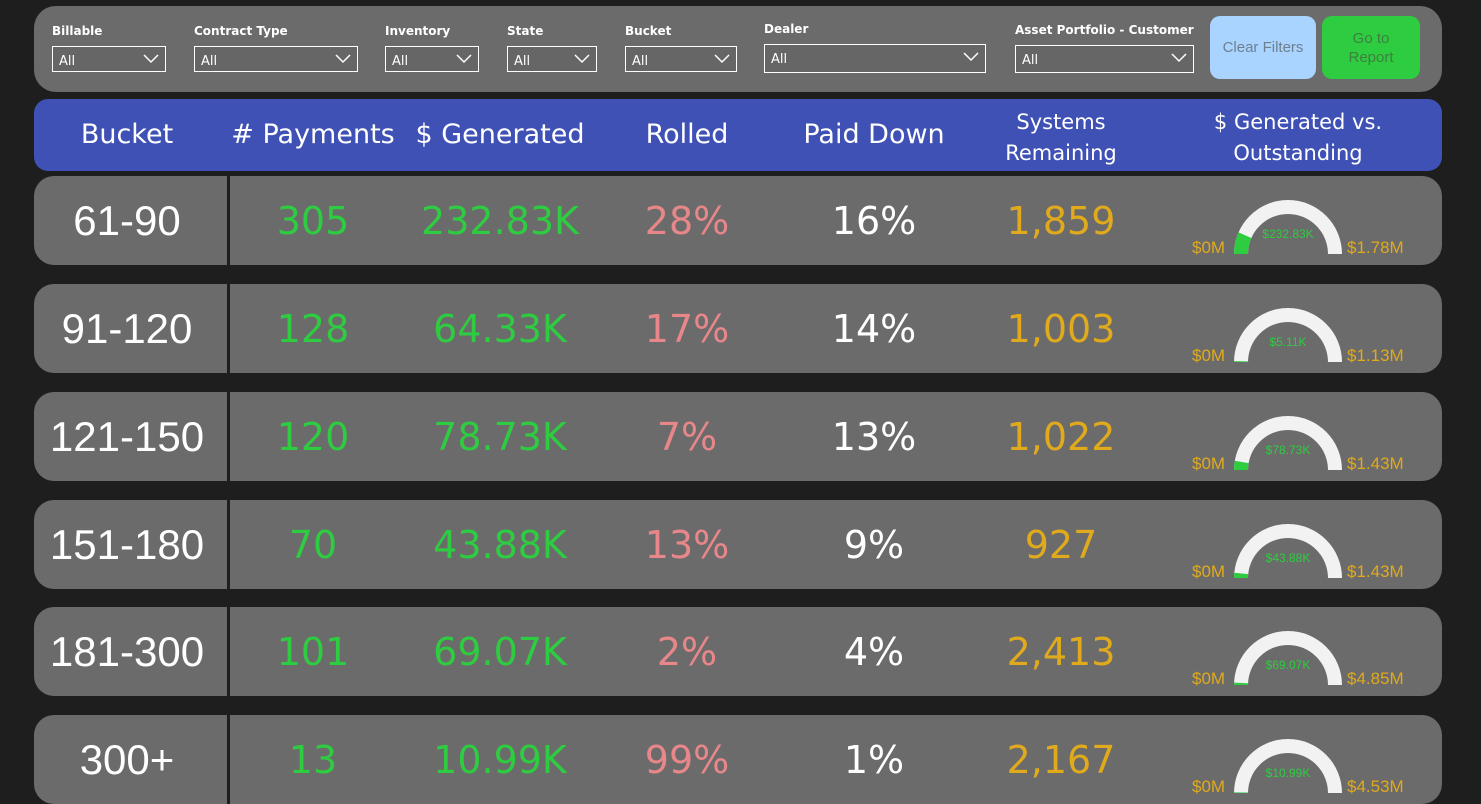  I want to click on go-to-report-button: Go to Report, so click(1371, 47).